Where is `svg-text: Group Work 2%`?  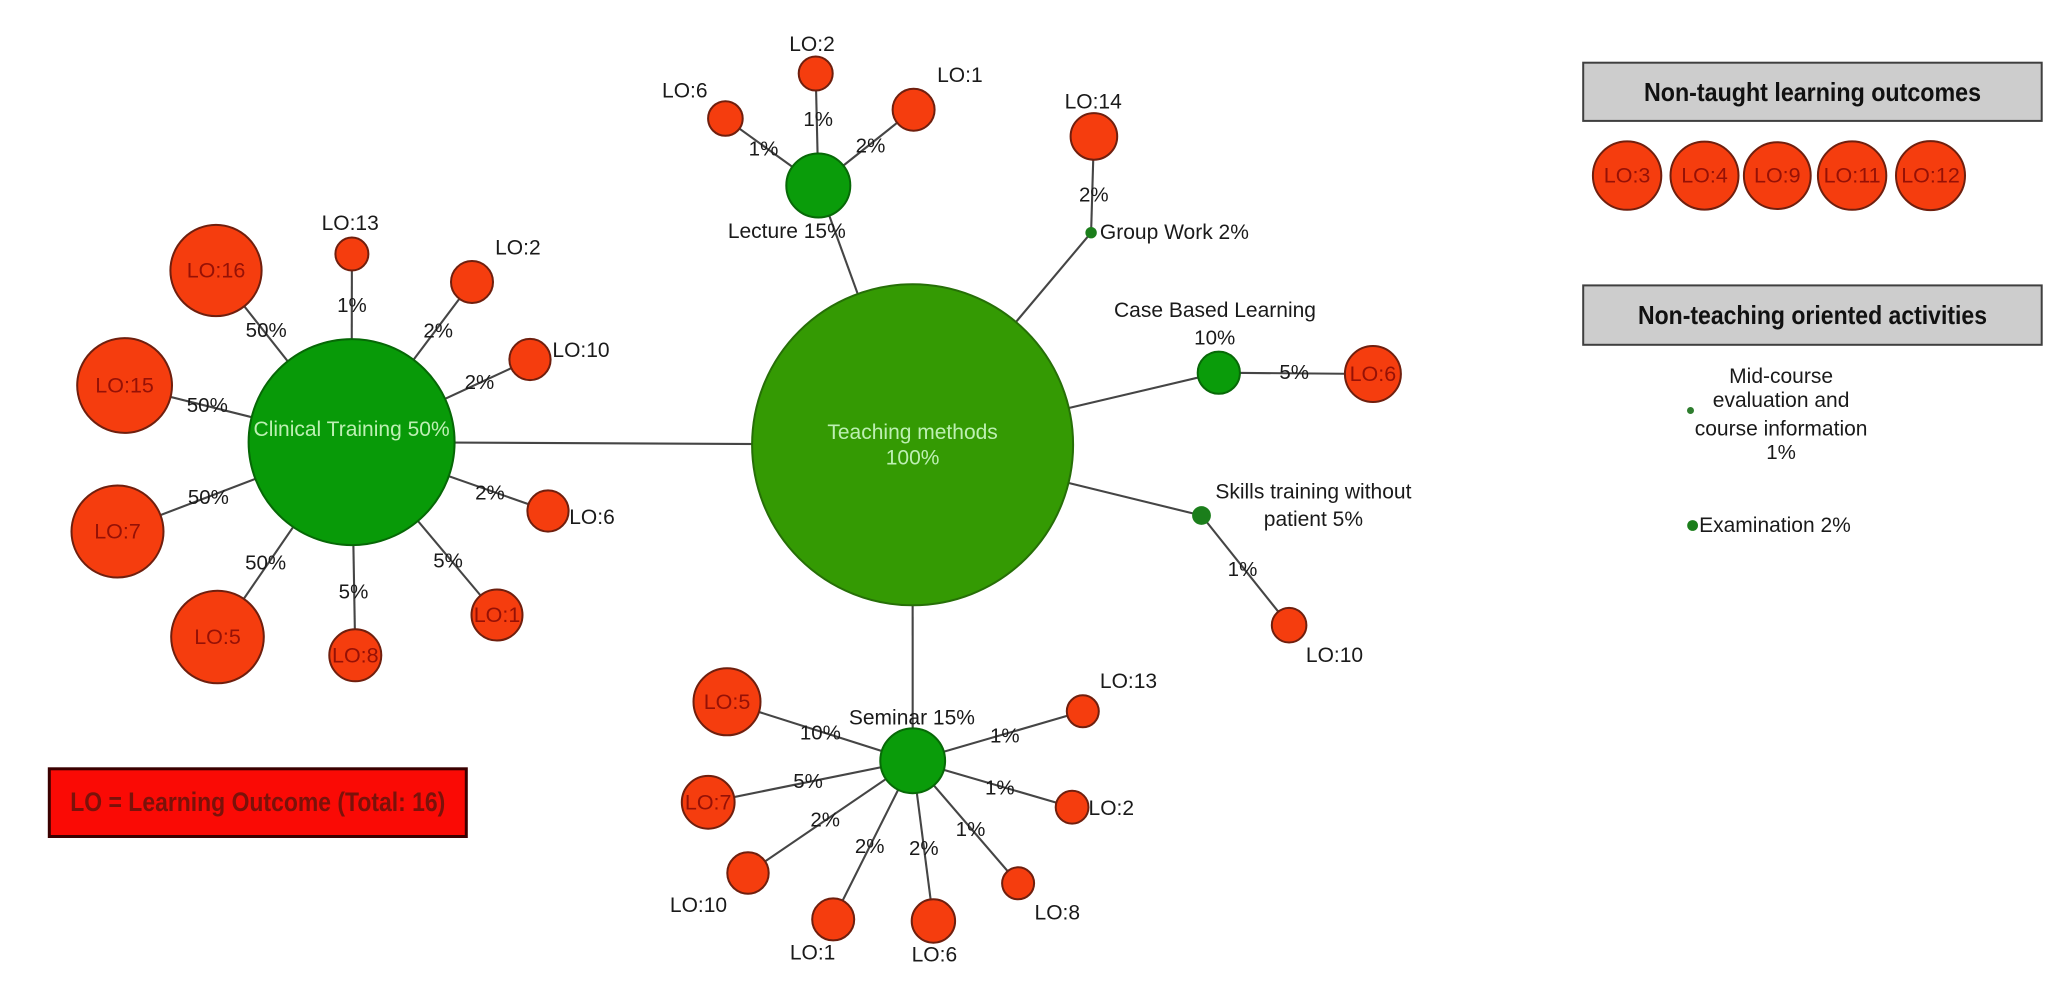 svg-text: Group Work 2% is located at coordinates (1174, 232).